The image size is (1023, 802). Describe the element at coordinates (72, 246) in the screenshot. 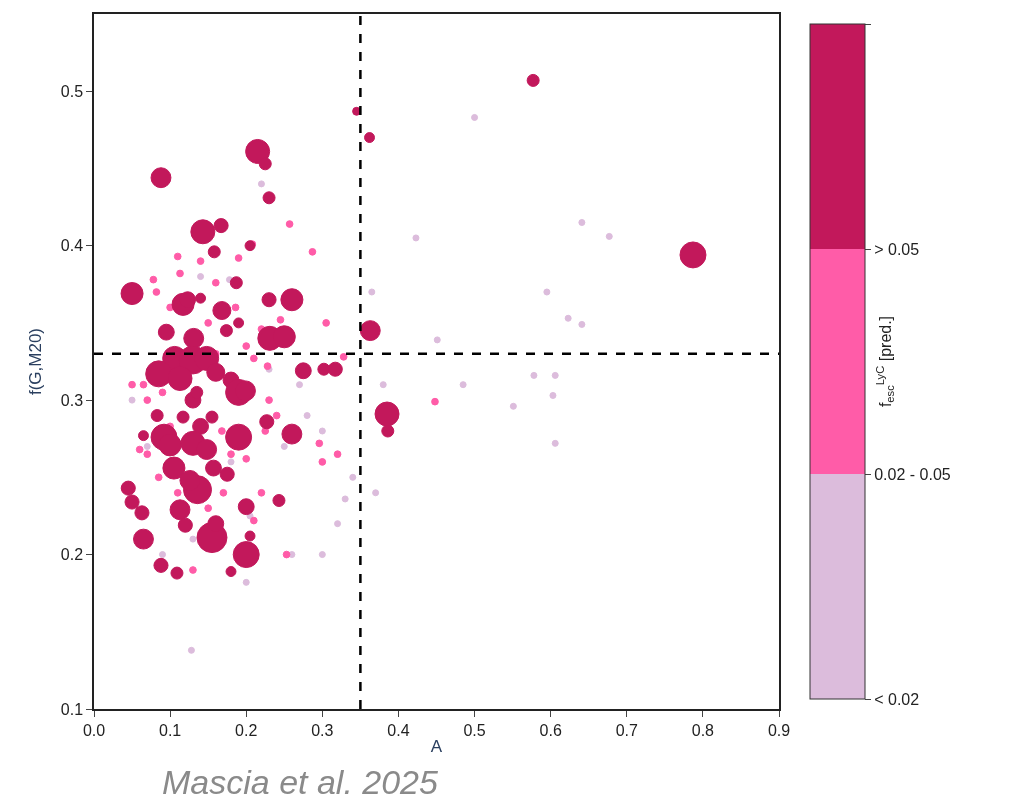

I see `y-tick-label: 0.4` at that location.